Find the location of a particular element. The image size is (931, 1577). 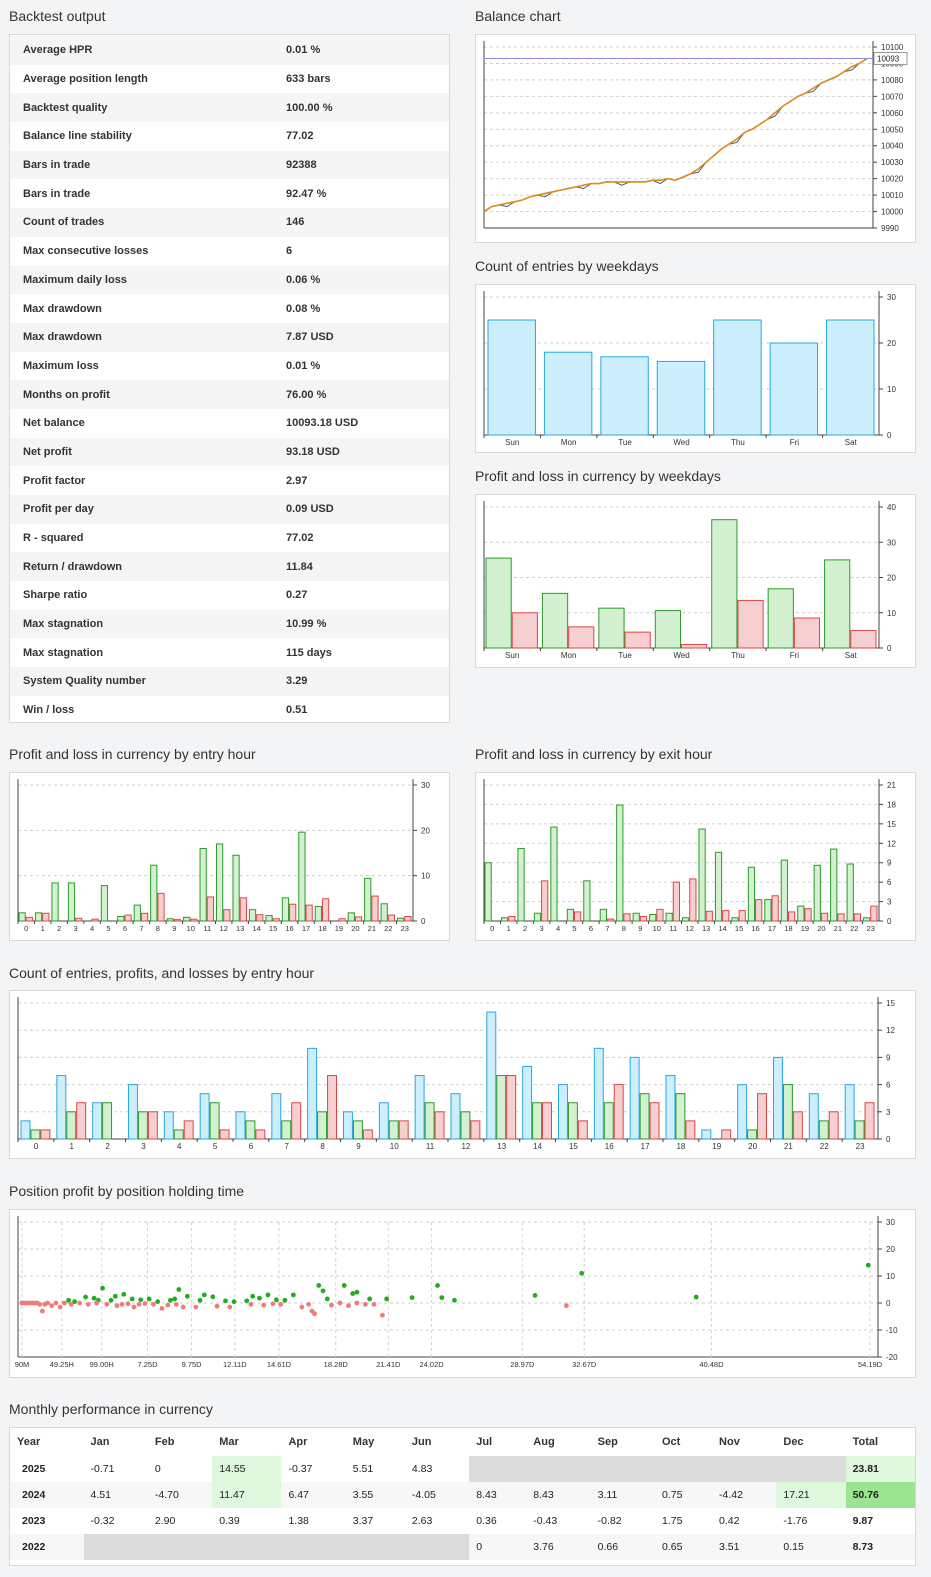

stat-label: Sharpe ratio is located at coordinates (55, 595).